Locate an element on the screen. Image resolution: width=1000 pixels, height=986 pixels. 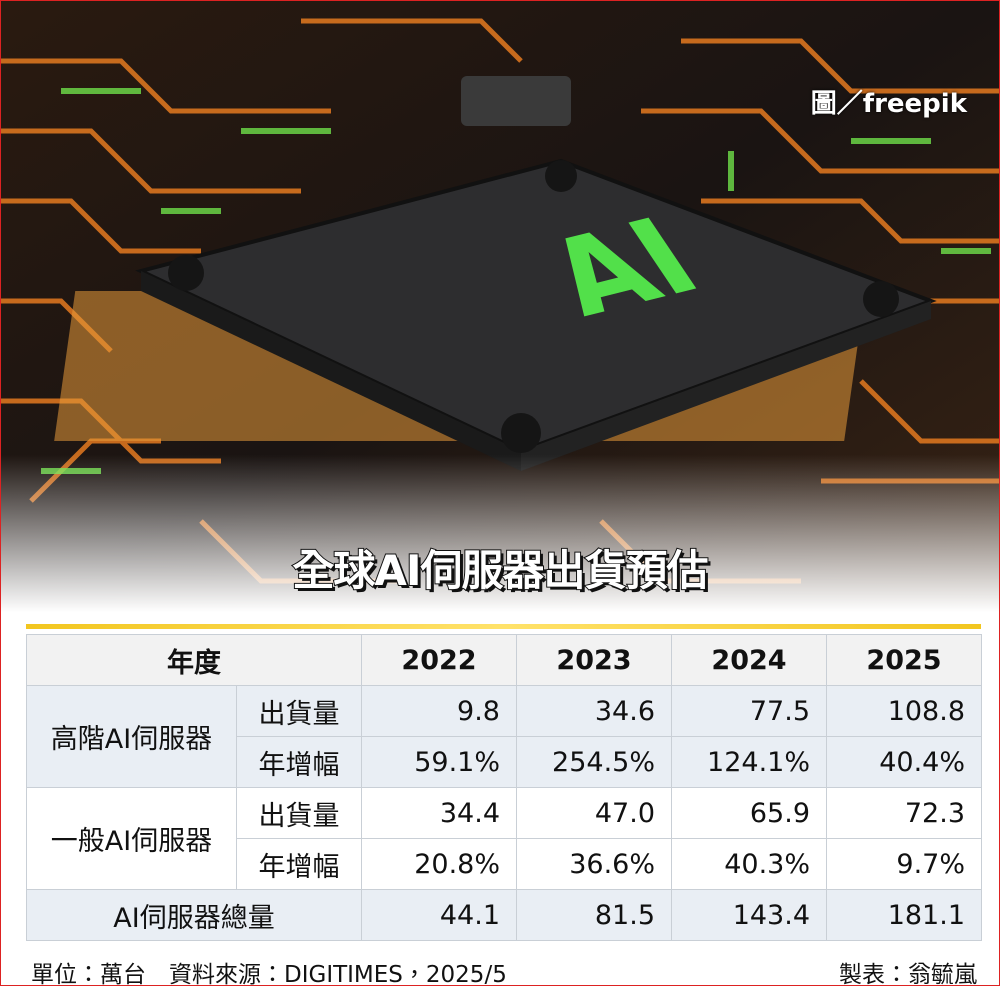
divider is located at coordinates (503, 626).